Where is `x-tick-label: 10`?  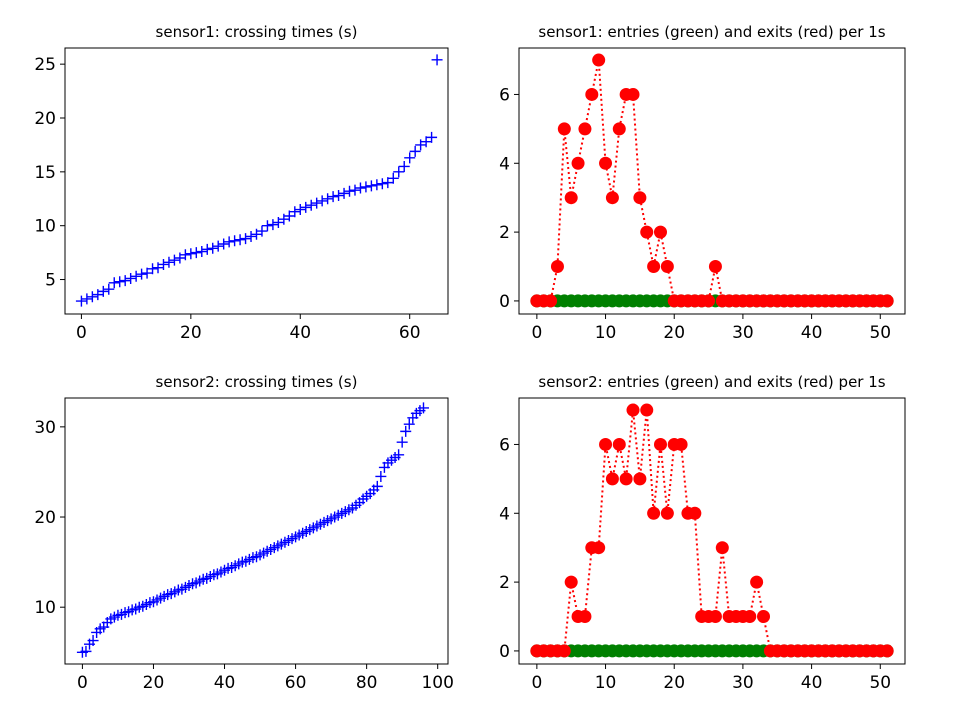 x-tick-label: 10 is located at coordinates (606, 333).